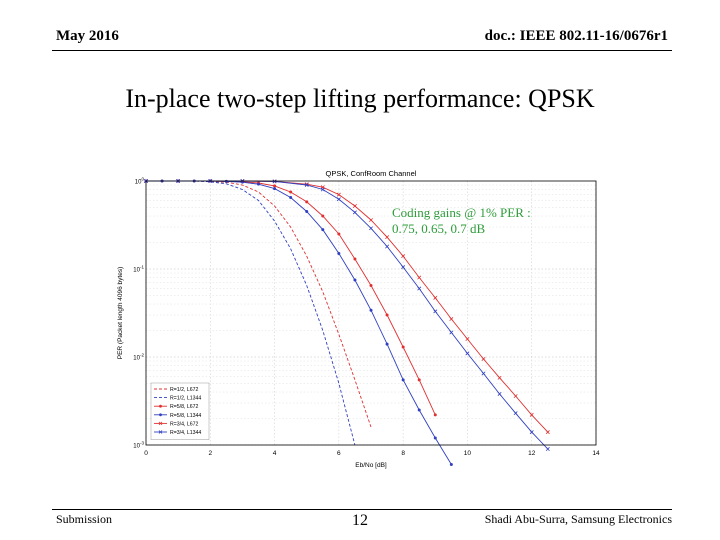 Image resolution: width=720 pixels, height=540 pixels. Describe the element at coordinates (403, 453) in the screenshot. I see `x-tick-label: 8` at that location.